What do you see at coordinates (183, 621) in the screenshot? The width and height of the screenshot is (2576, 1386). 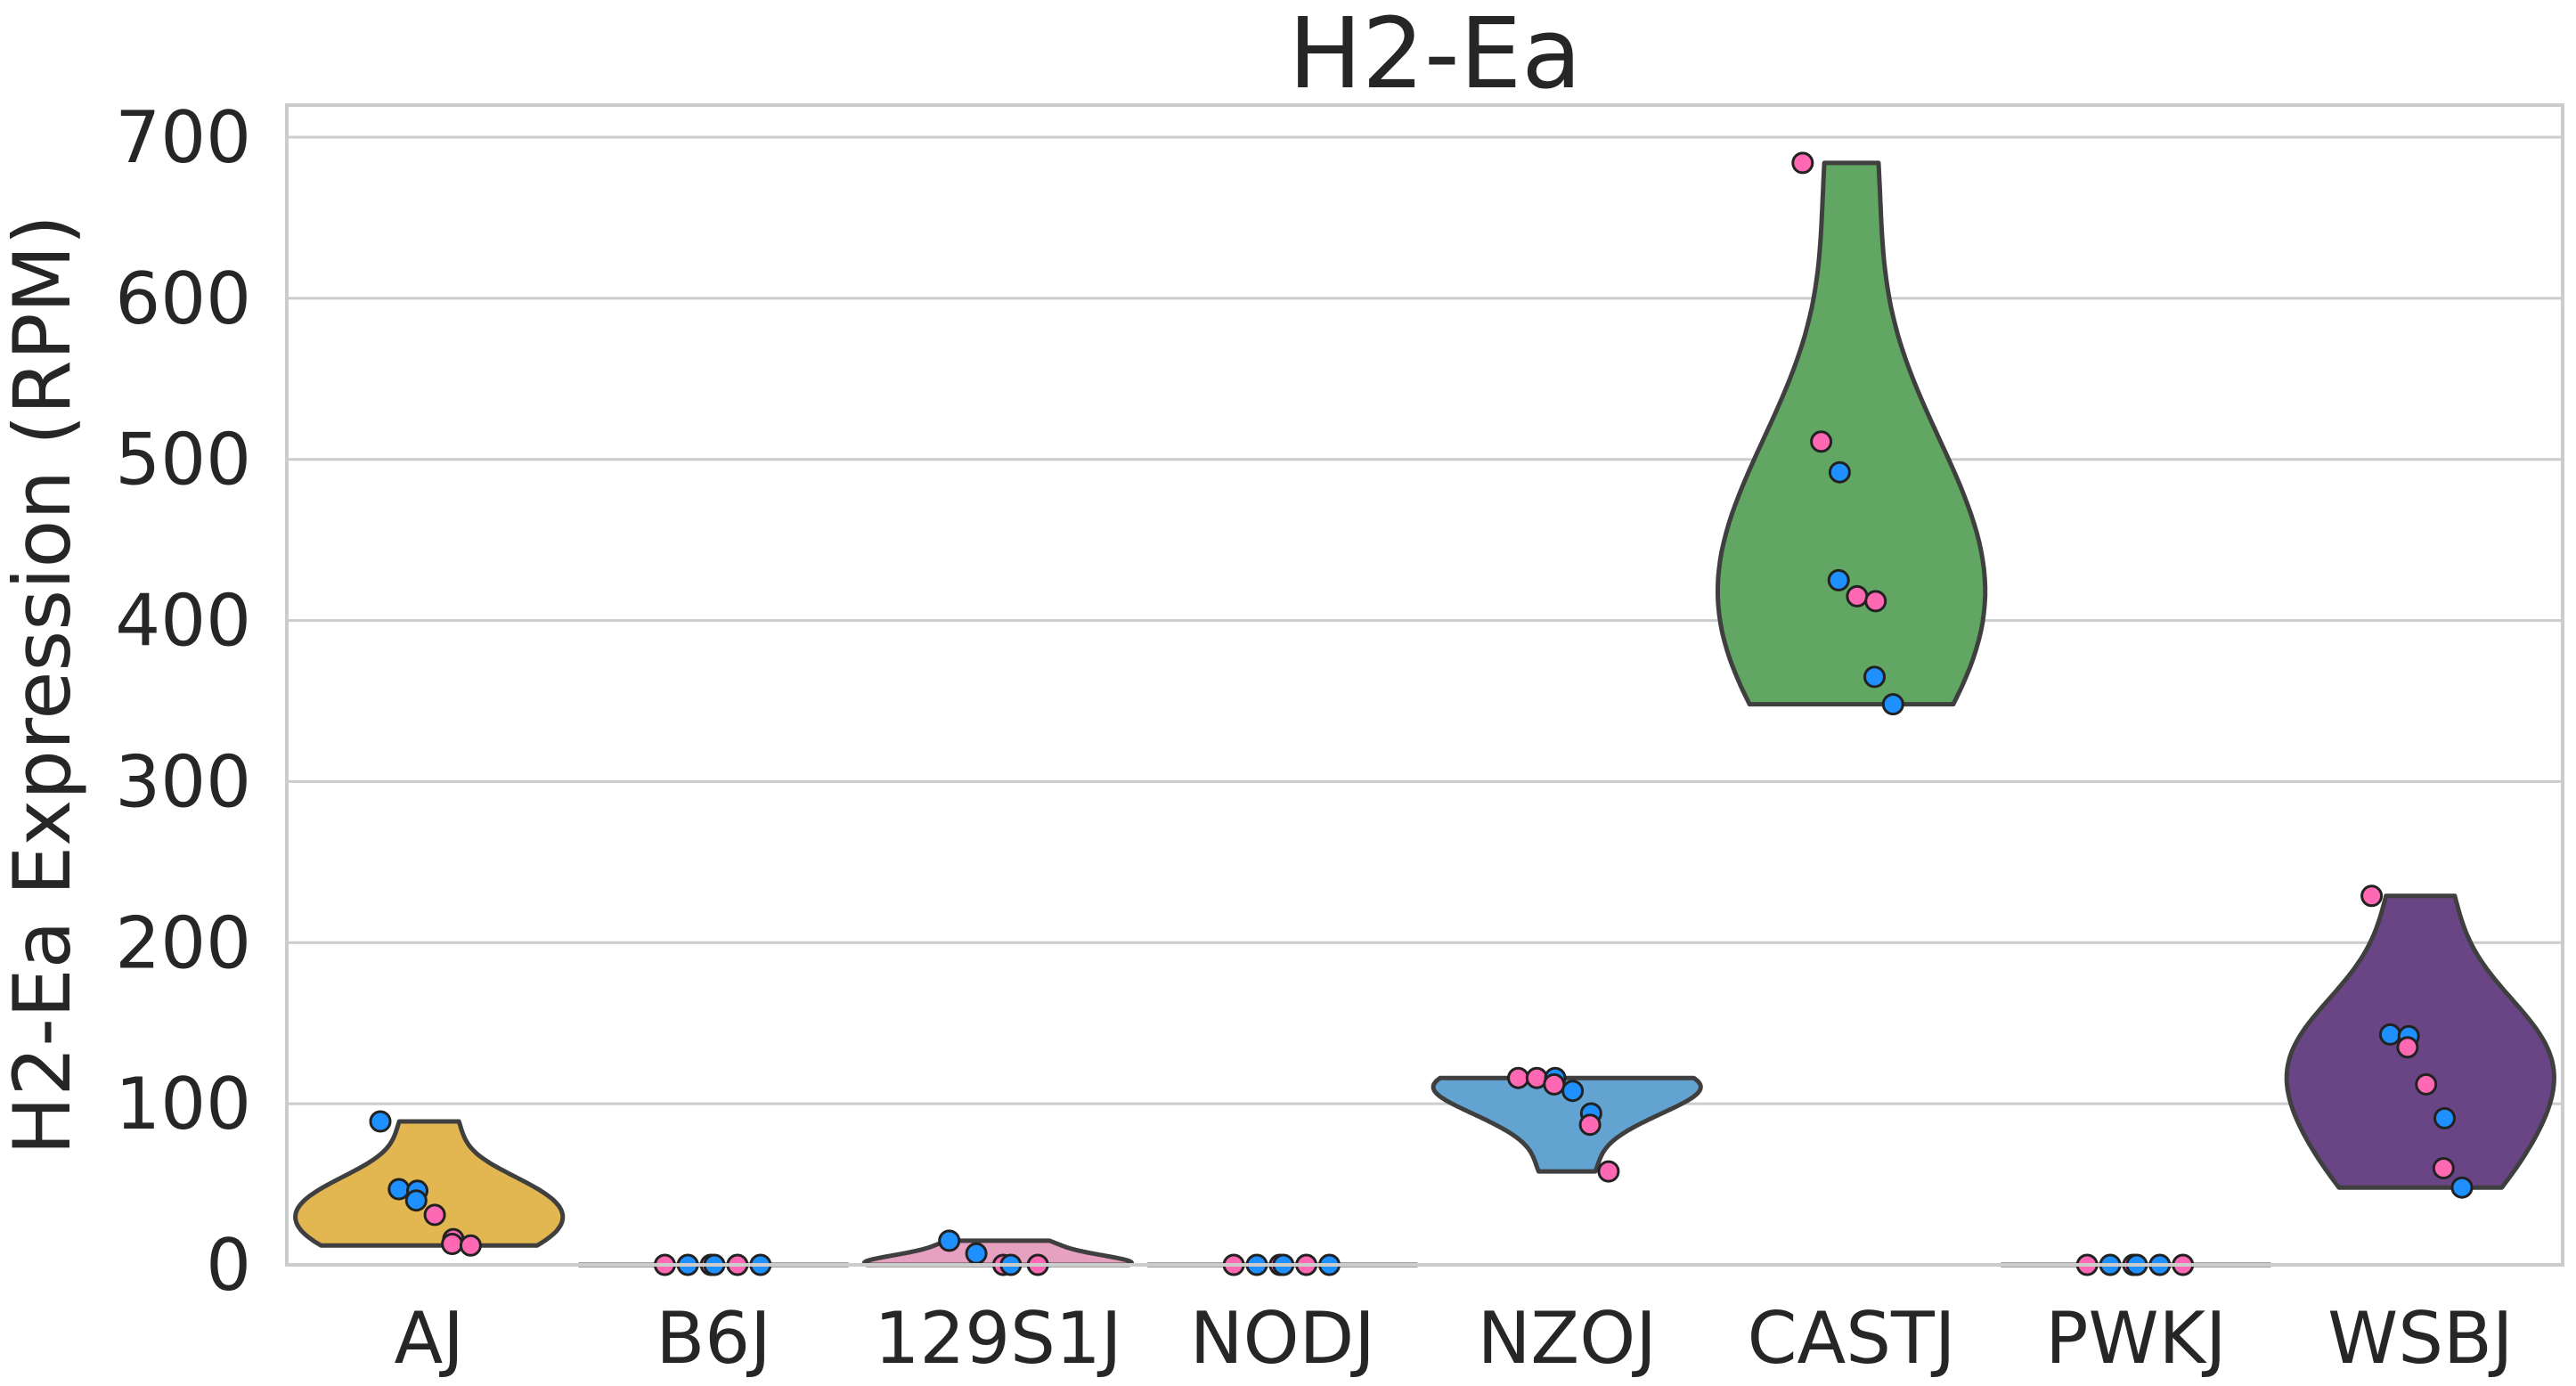 I see `y-tick-label: 400` at bounding box center [183, 621].